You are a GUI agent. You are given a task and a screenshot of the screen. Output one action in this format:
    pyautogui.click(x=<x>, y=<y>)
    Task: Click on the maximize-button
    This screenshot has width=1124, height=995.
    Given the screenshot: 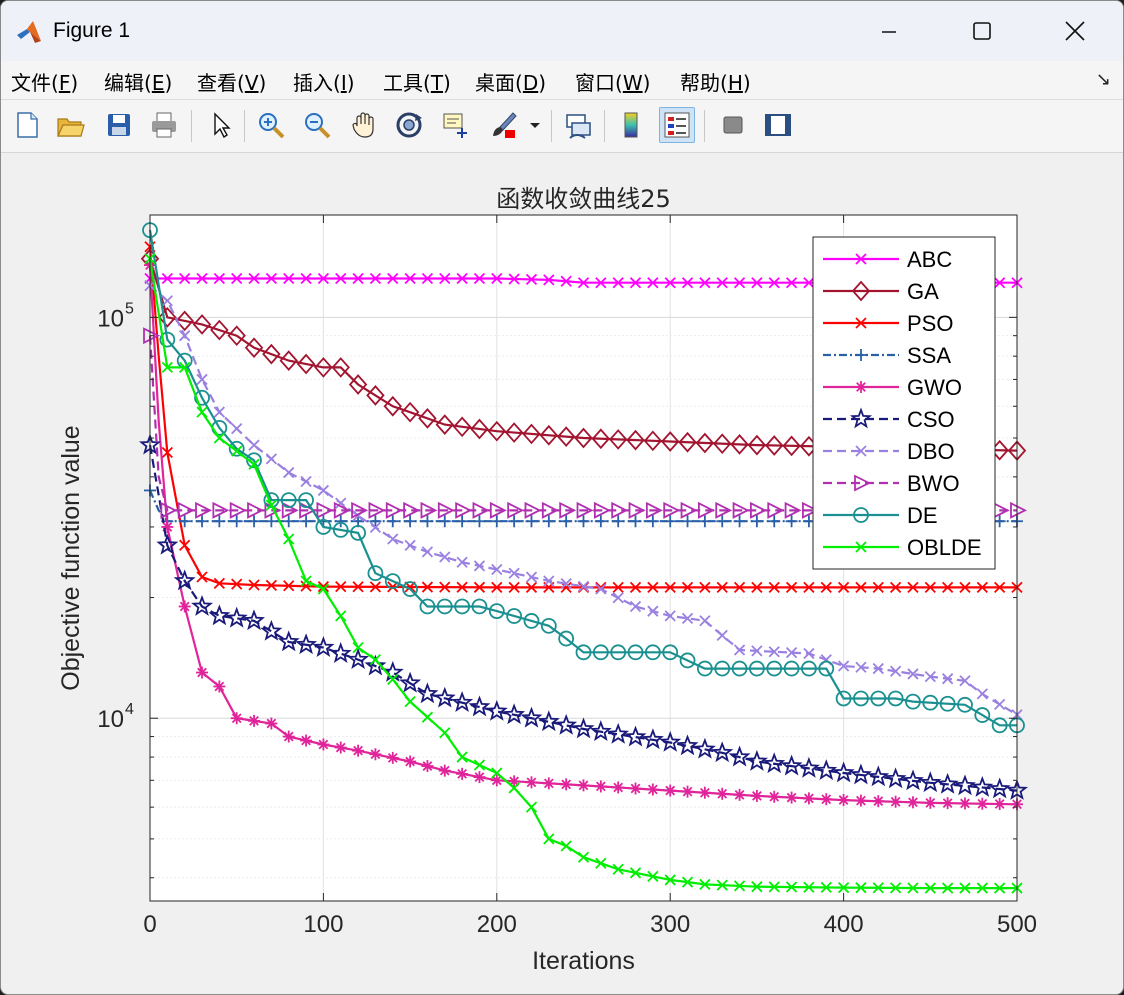 What is the action you would take?
    pyautogui.click(x=982, y=31)
    